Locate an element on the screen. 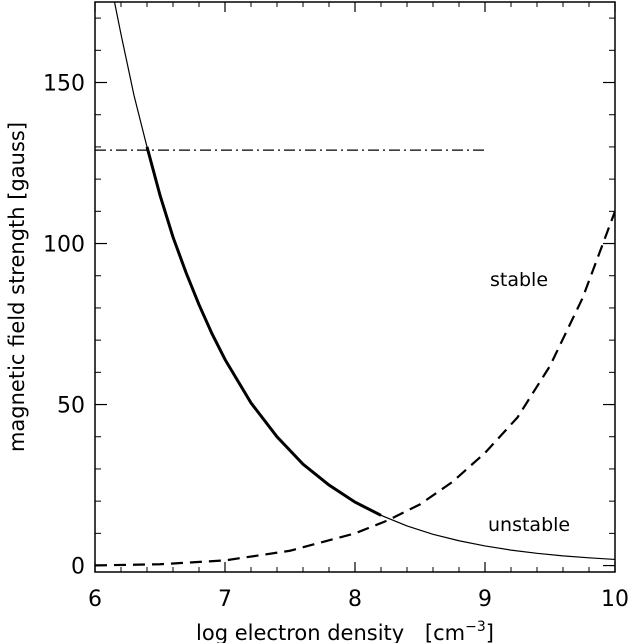 The image size is (628, 643). annotation-stable: stable is located at coordinates (519, 280).